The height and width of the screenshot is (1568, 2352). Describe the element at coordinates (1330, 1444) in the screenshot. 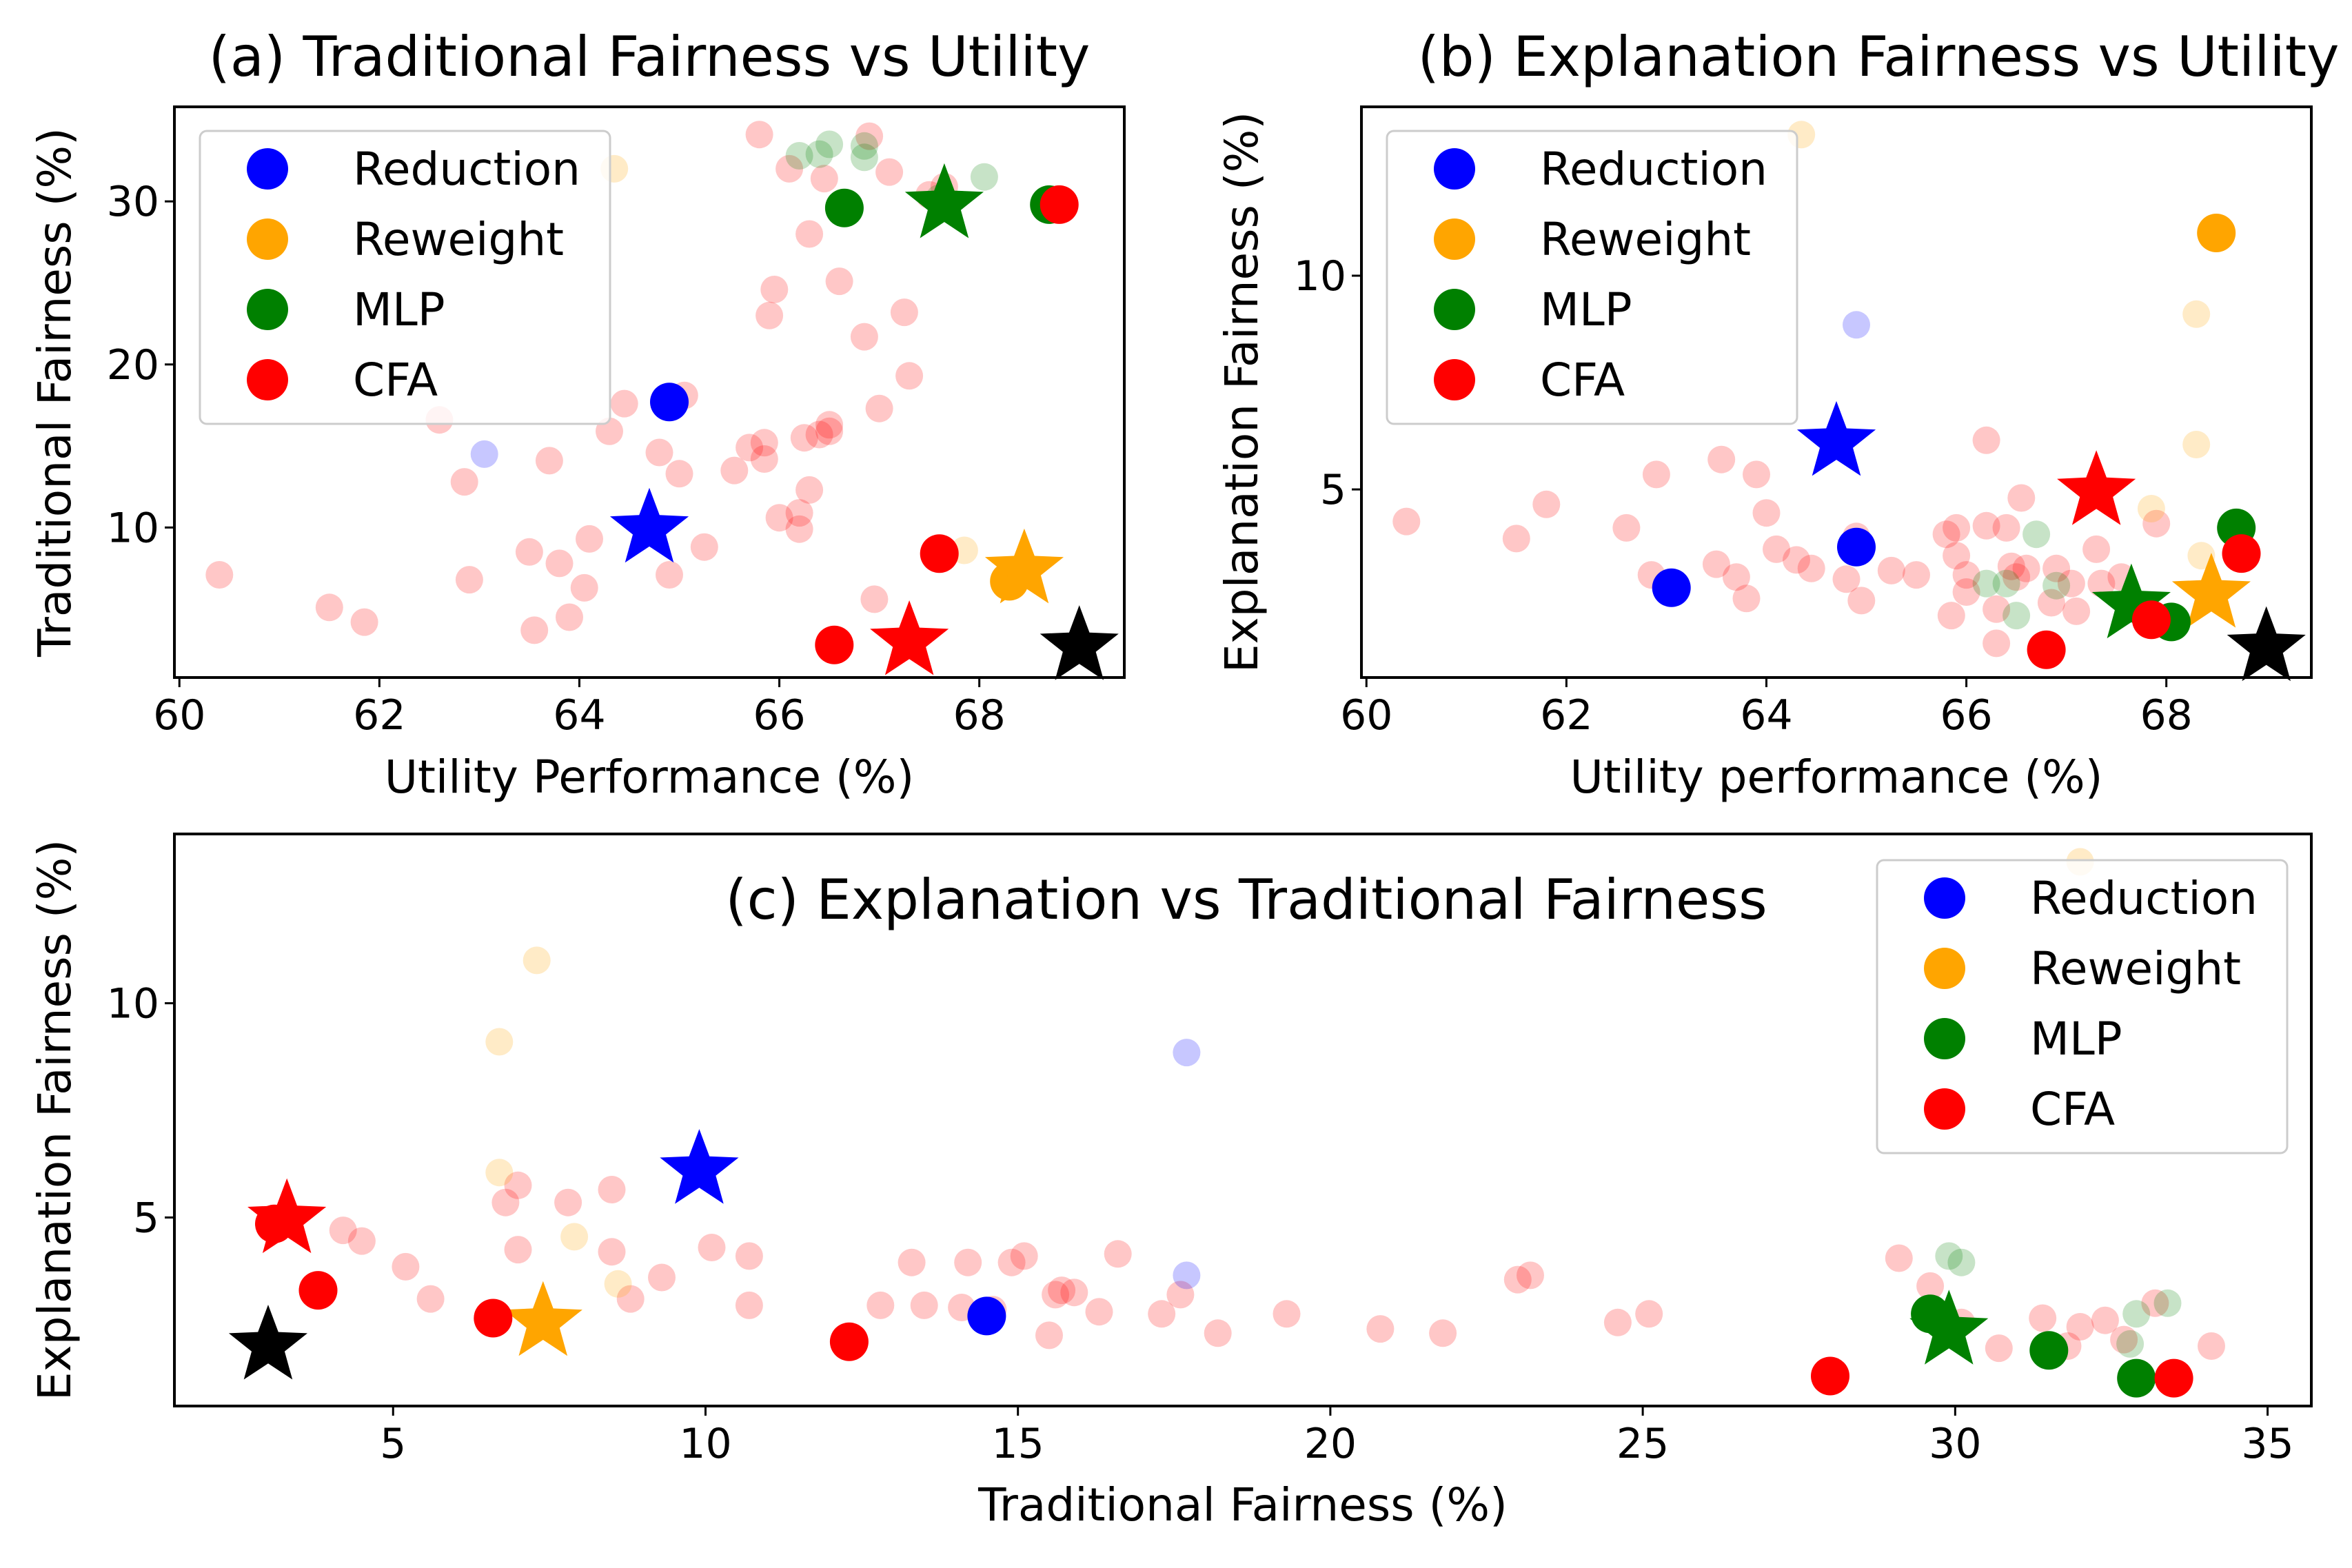

I see `x-tick-label: 20` at that location.